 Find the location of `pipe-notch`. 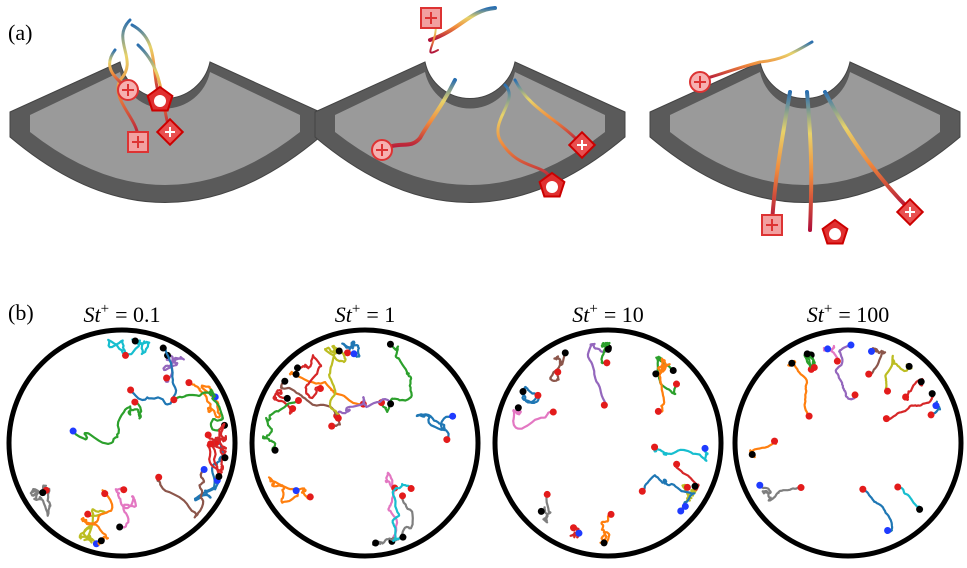

pipe-notch is located at coordinates (470, 60).